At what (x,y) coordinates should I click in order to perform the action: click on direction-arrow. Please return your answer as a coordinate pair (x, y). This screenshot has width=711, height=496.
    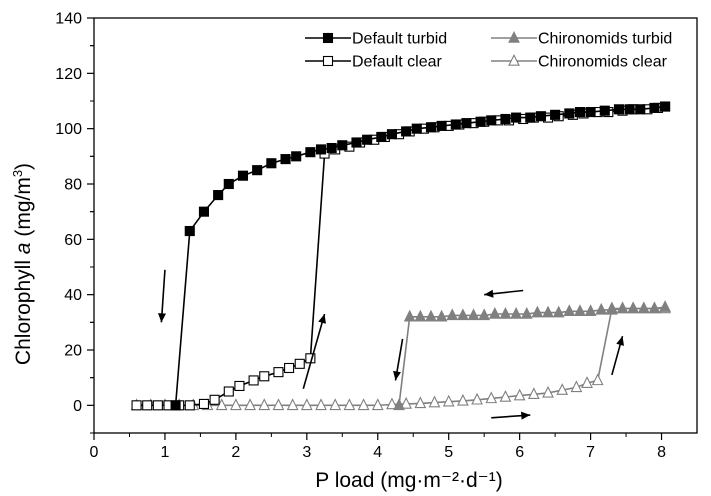
    Looking at the image, I should click on (314, 351).